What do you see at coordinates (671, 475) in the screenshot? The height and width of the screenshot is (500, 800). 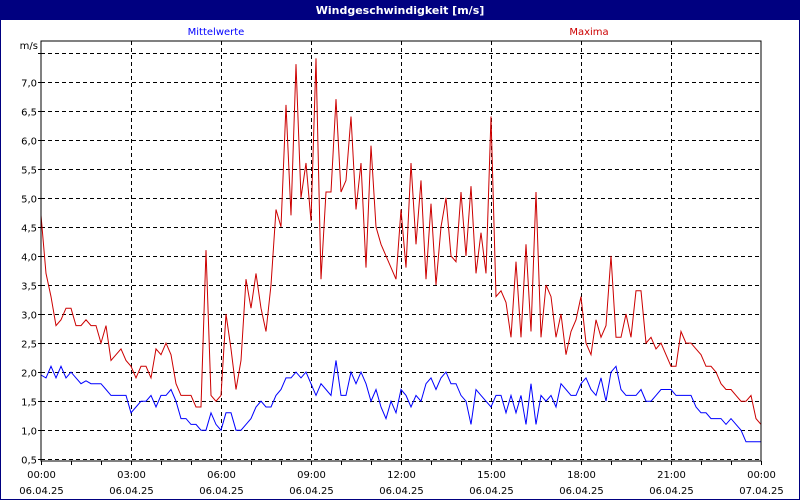 I see `x-tick-time: 21:00` at bounding box center [671, 475].